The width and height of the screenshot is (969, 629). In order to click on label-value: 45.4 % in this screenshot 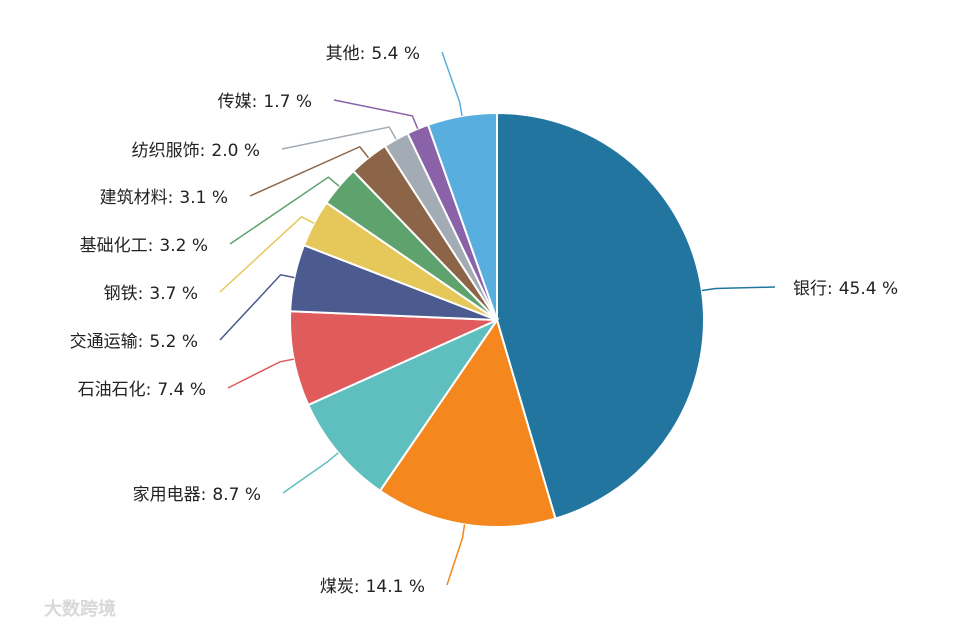, I will do `click(868, 289)`.